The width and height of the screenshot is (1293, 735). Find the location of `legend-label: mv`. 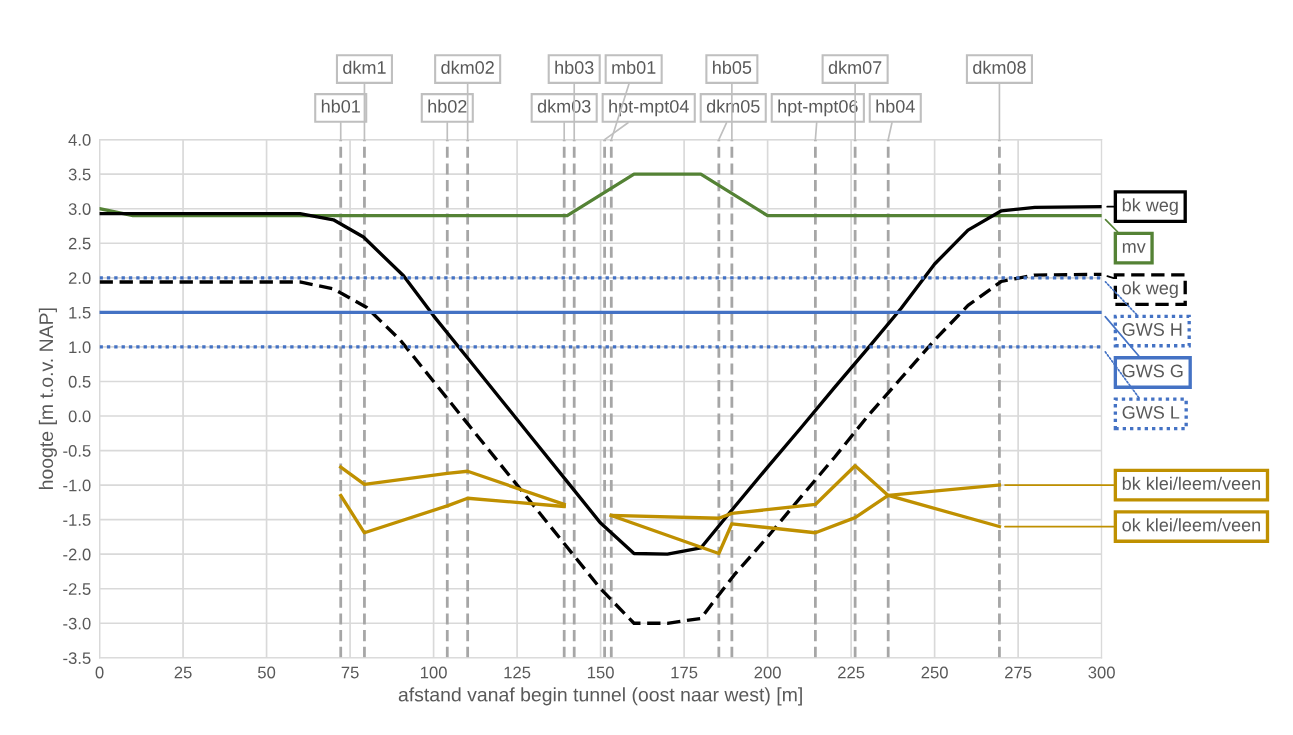

legend-label: mv is located at coordinates (1134, 248).